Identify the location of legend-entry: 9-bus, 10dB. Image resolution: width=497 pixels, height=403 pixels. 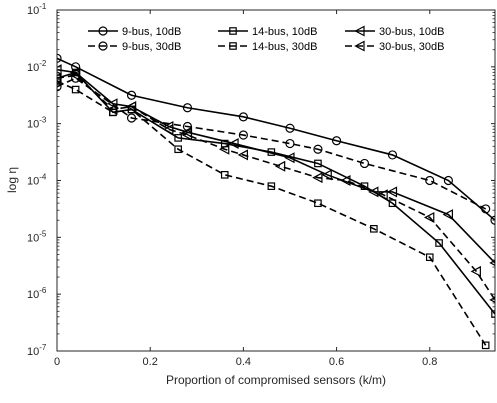
(134, 32).